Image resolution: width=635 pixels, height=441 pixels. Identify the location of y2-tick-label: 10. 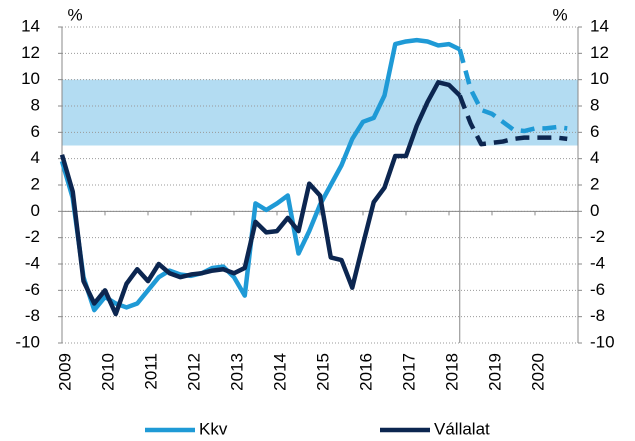
(599, 78).